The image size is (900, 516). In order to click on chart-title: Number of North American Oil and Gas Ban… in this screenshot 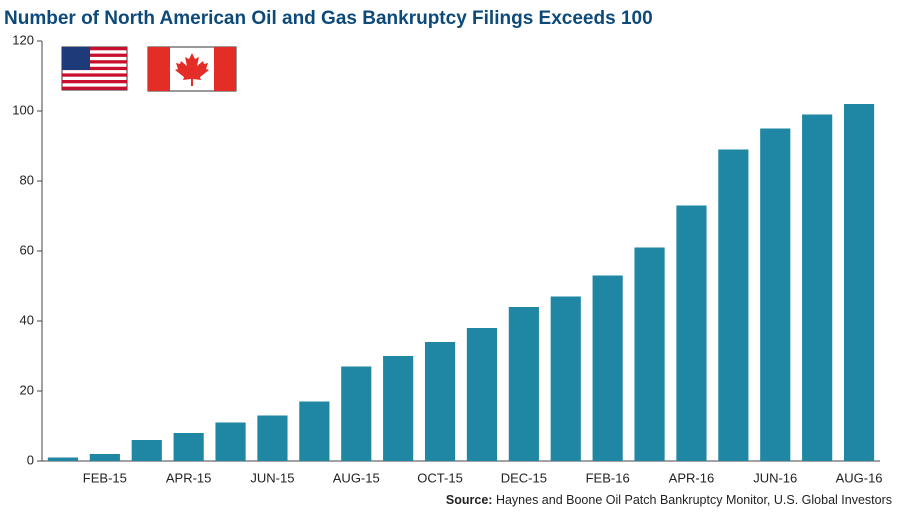, I will do `click(328, 18)`.